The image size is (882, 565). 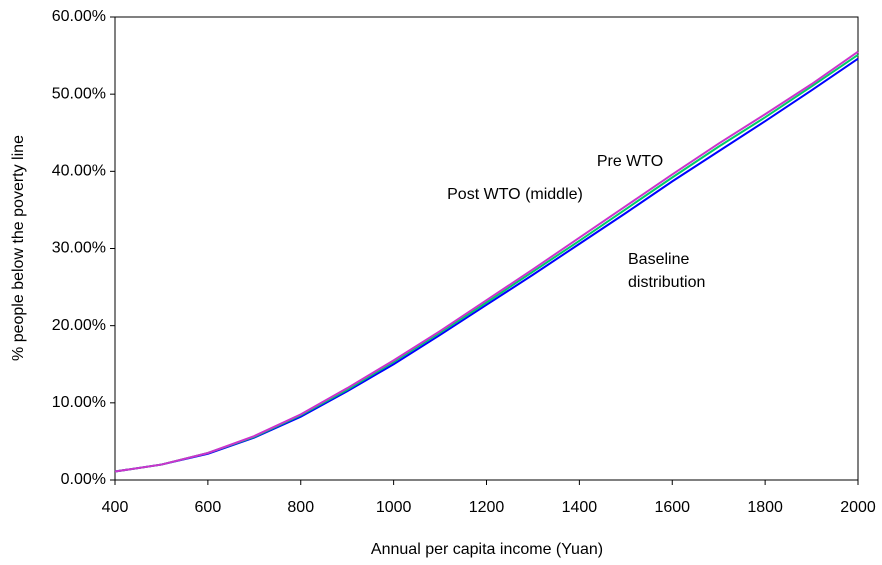 What do you see at coordinates (630, 161) in the screenshot?
I see `series-annotation: Pre WTO` at bounding box center [630, 161].